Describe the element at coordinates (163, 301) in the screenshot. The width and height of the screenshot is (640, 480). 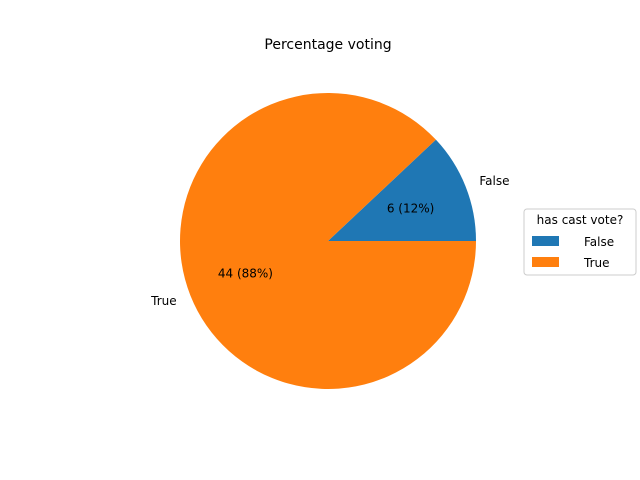
I see `slice-category-label-true: True` at that location.